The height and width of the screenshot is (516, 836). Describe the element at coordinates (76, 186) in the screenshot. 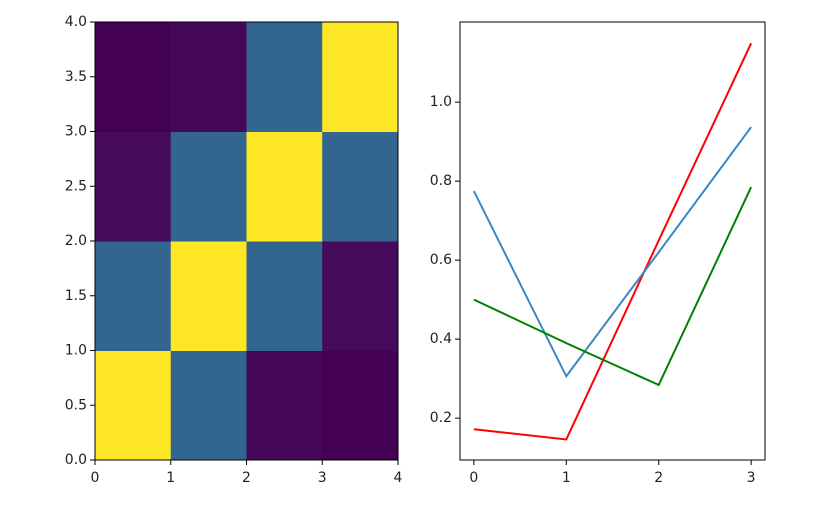

I see `y-tick-label: 2.5` at that location.